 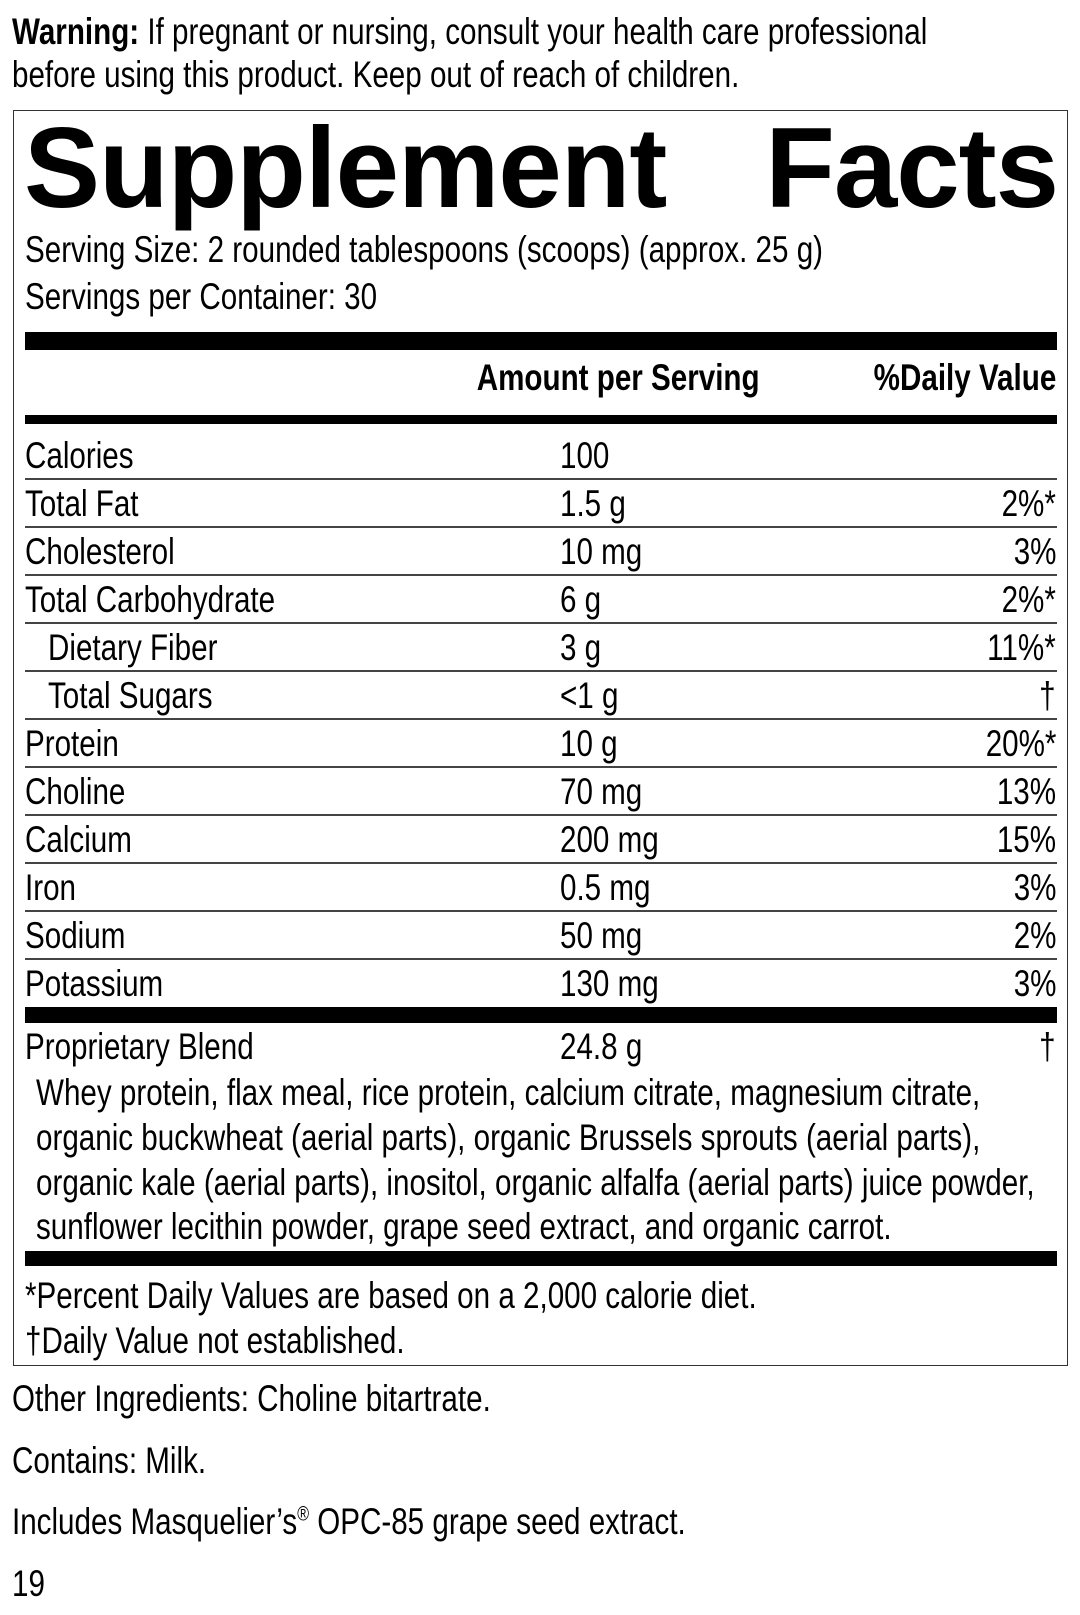 What do you see at coordinates (51, 887) in the screenshot?
I see `nutrient-name: Iron` at bounding box center [51, 887].